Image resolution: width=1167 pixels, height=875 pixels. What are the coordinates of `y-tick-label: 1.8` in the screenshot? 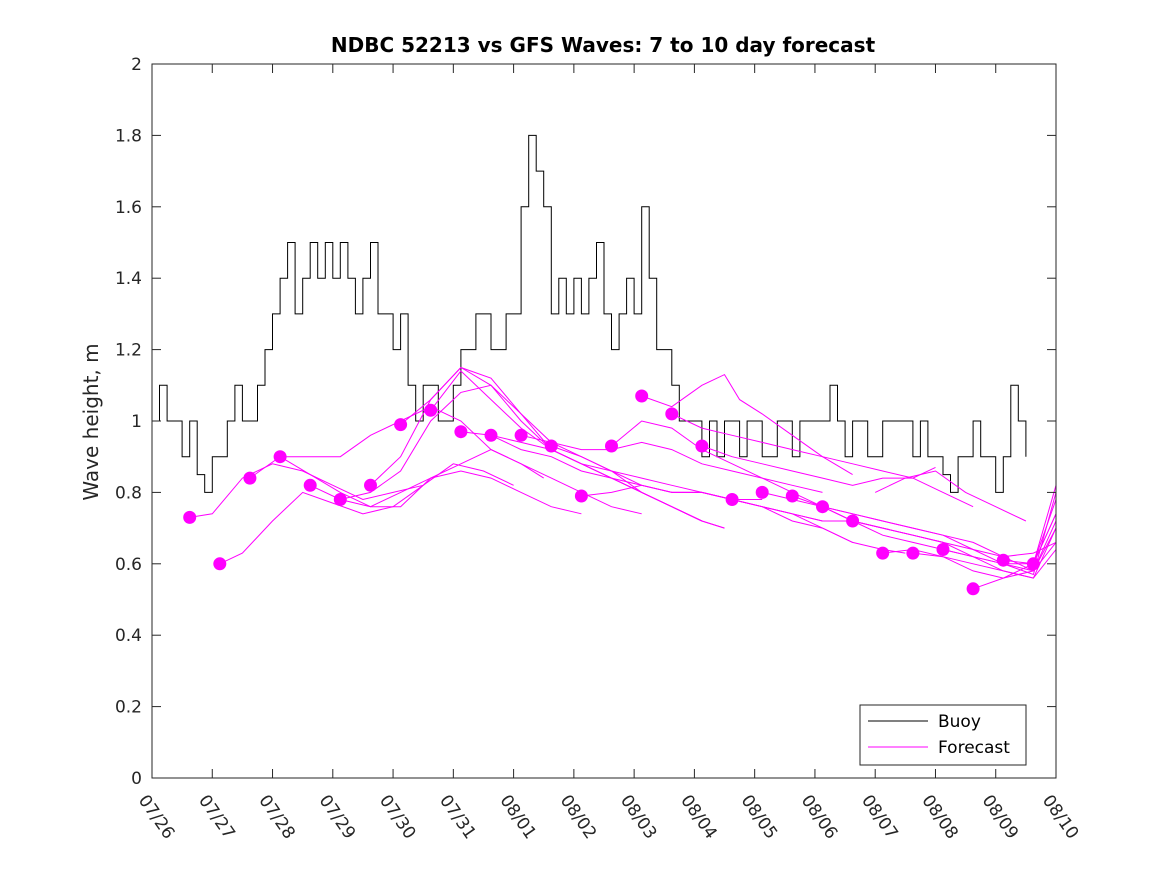 It's located at (128, 136).